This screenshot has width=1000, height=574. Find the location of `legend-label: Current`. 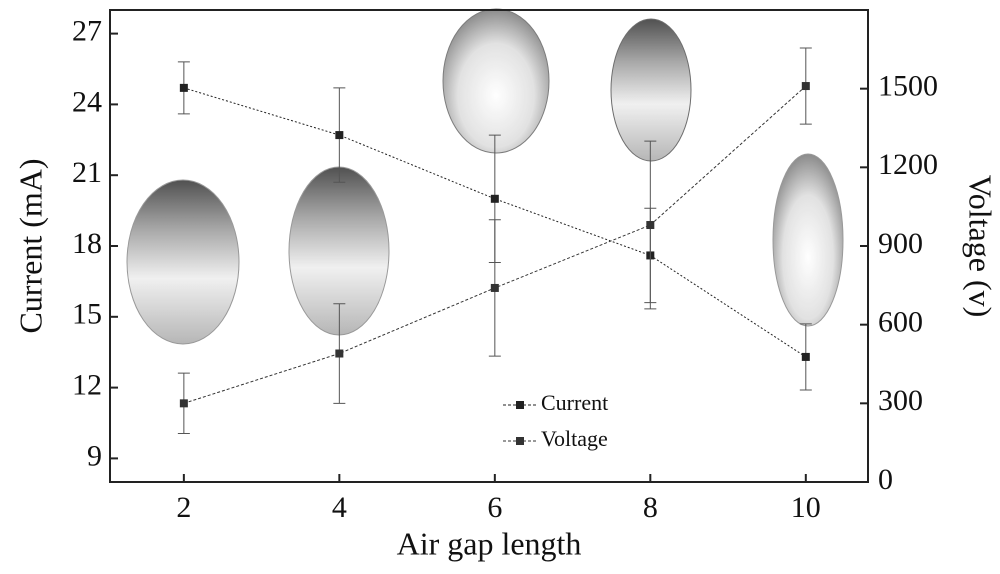

legend-label: Current is located at coordinates (574, 402).